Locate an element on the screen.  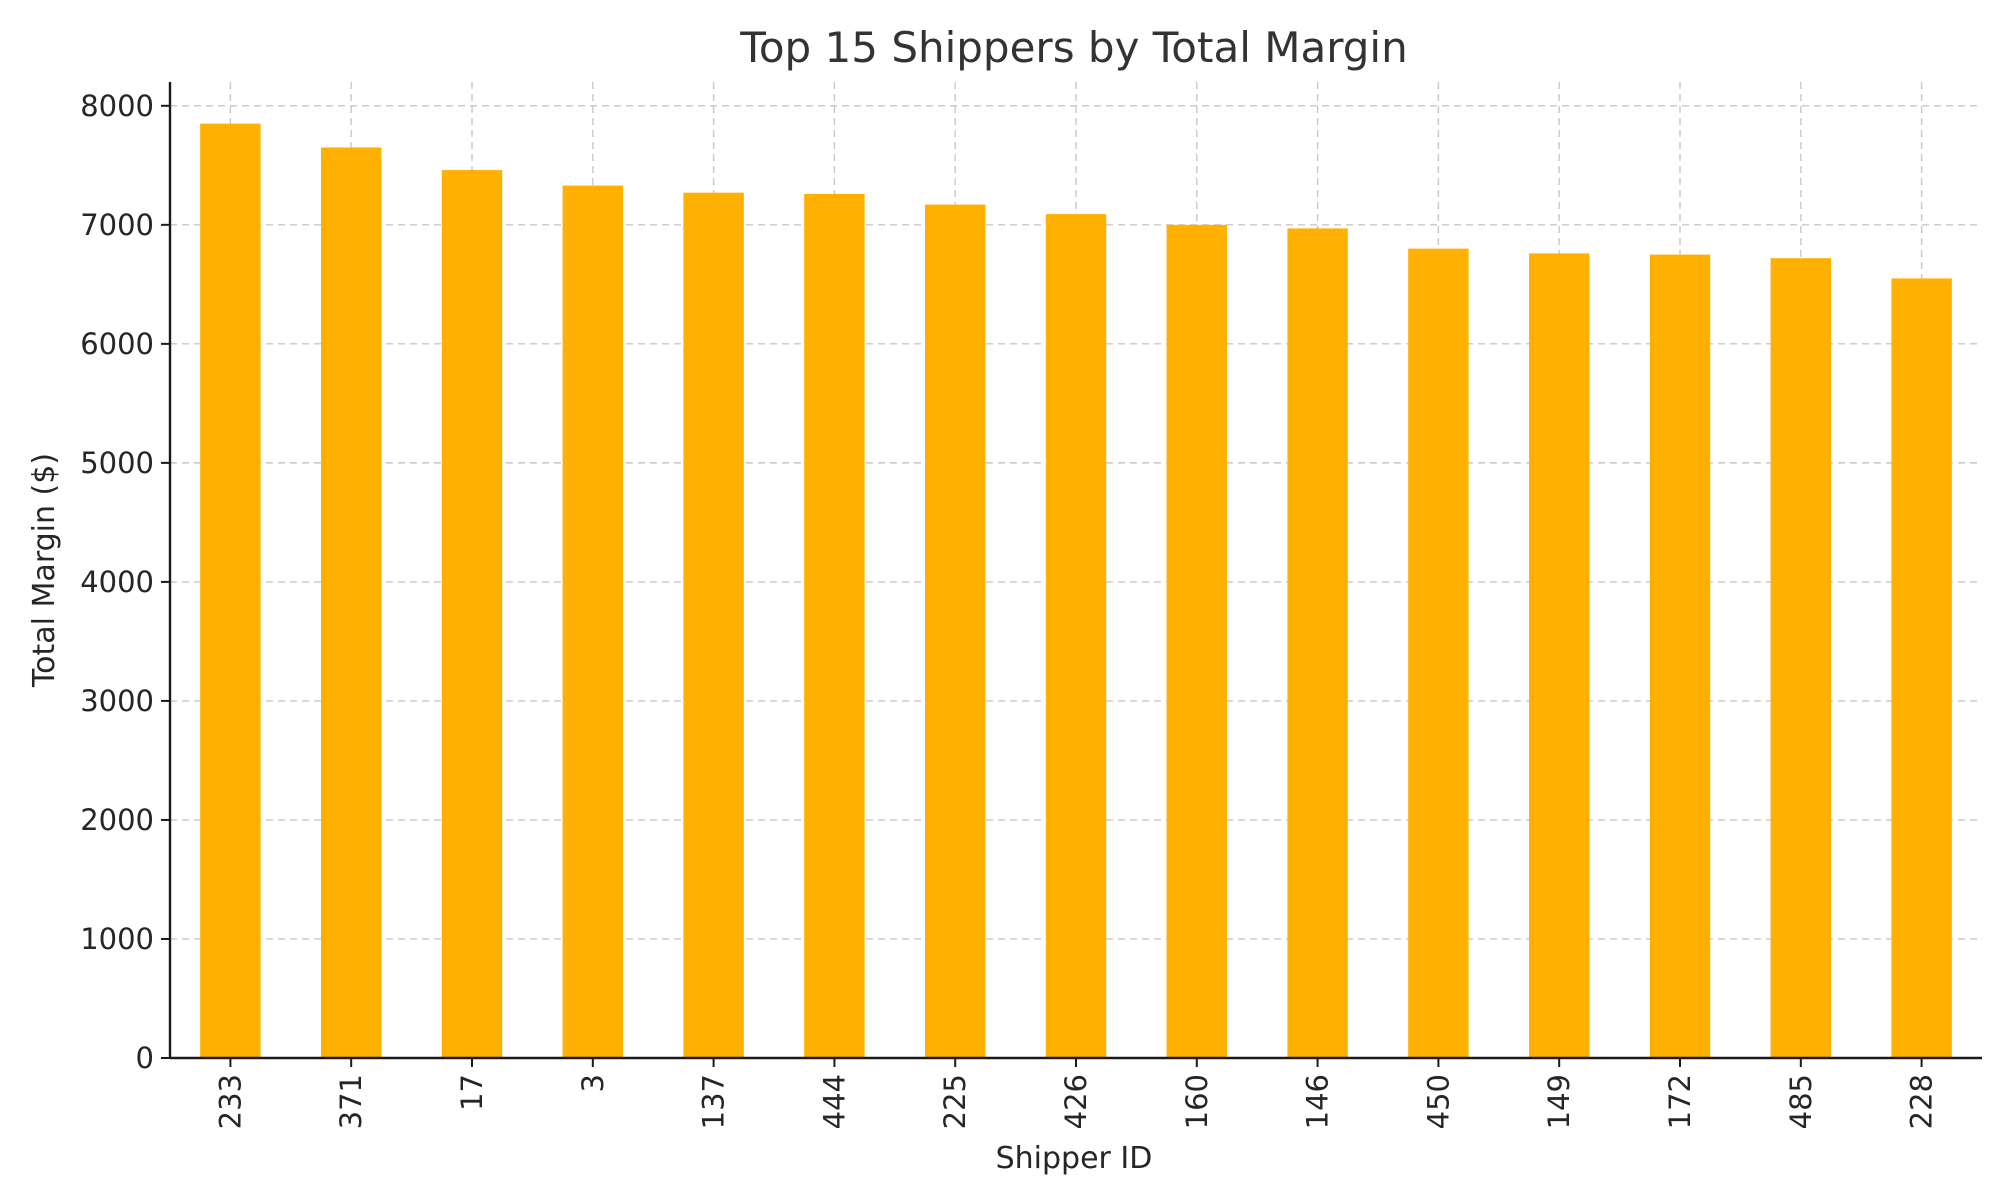
y-axis-ticks: 0 1000 2000 3000 4000 5000 6000 7000 8000 is located at coordinates (125, 582).